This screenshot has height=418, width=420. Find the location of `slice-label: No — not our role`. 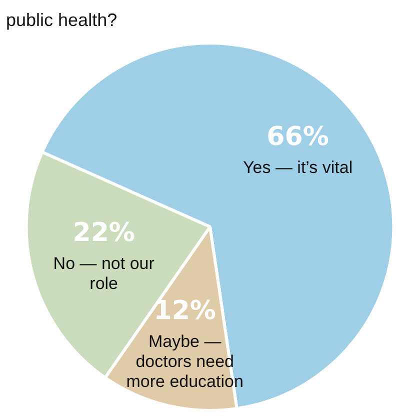

slice-label: No — not our role is located at coordinates (104, 274).